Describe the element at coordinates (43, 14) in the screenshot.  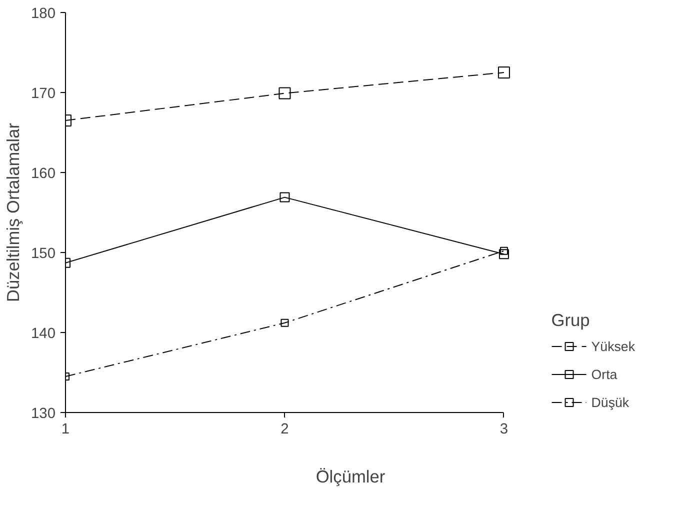
I see `y-tick-label: 180` at that location.